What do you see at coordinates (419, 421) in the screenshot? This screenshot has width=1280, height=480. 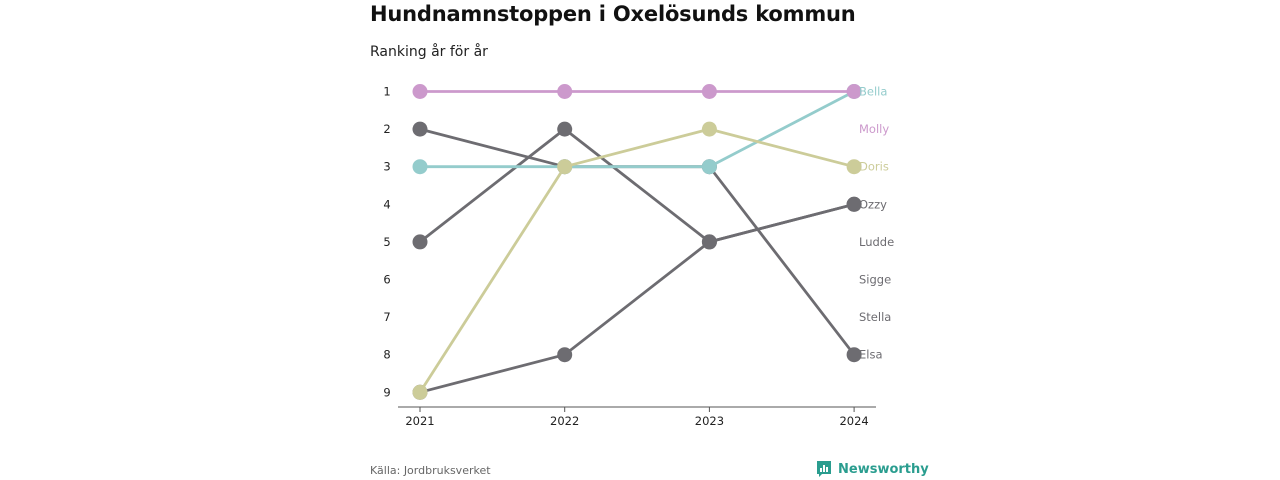 I see `x-tick-label: 2021` at bounding box center [419, 421].